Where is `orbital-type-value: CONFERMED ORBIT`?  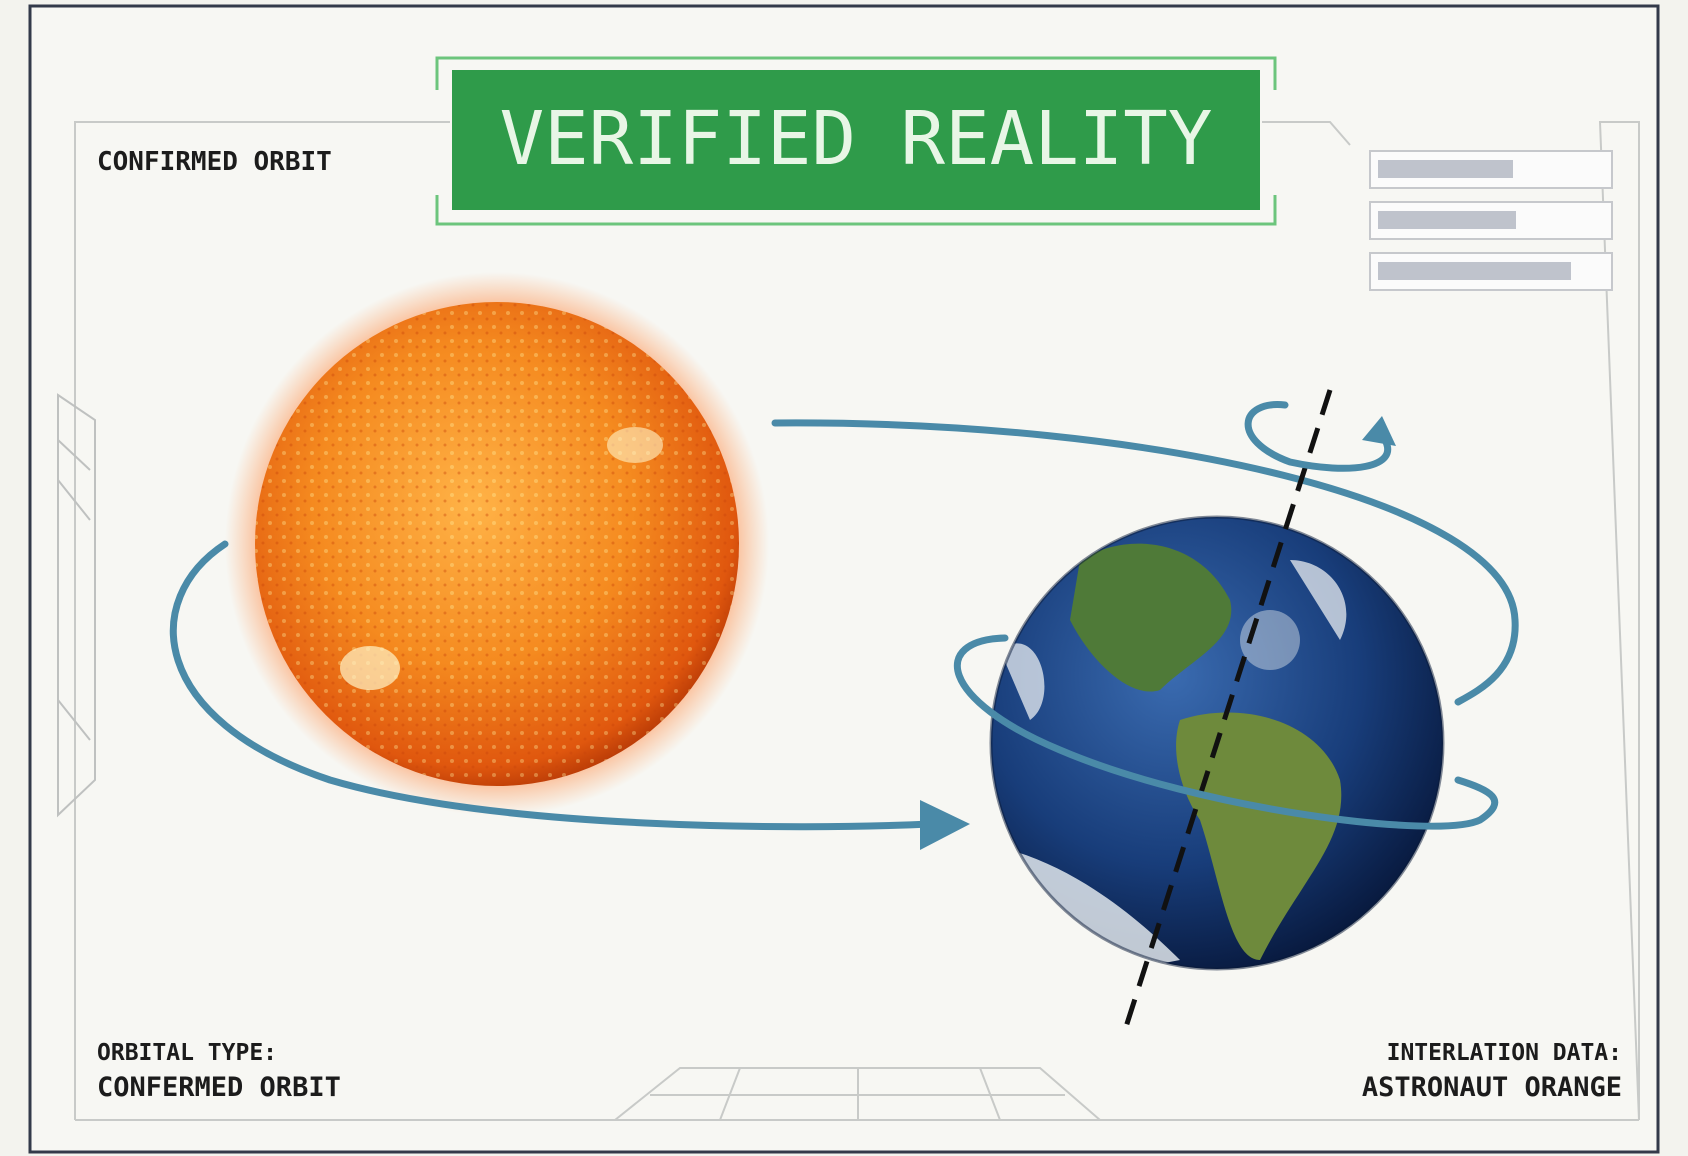 orbital-type-value: CONFERMED ORBIT is located at coordinates (219, 1087).